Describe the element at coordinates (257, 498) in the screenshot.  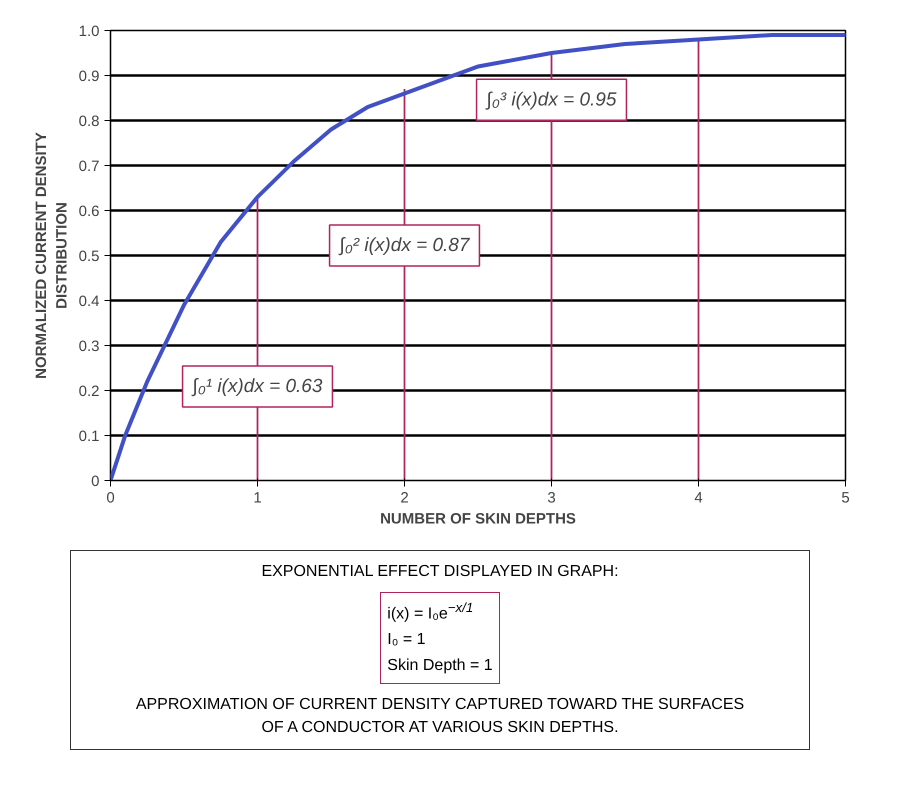
I see `x-tick-label: 1` at that location.